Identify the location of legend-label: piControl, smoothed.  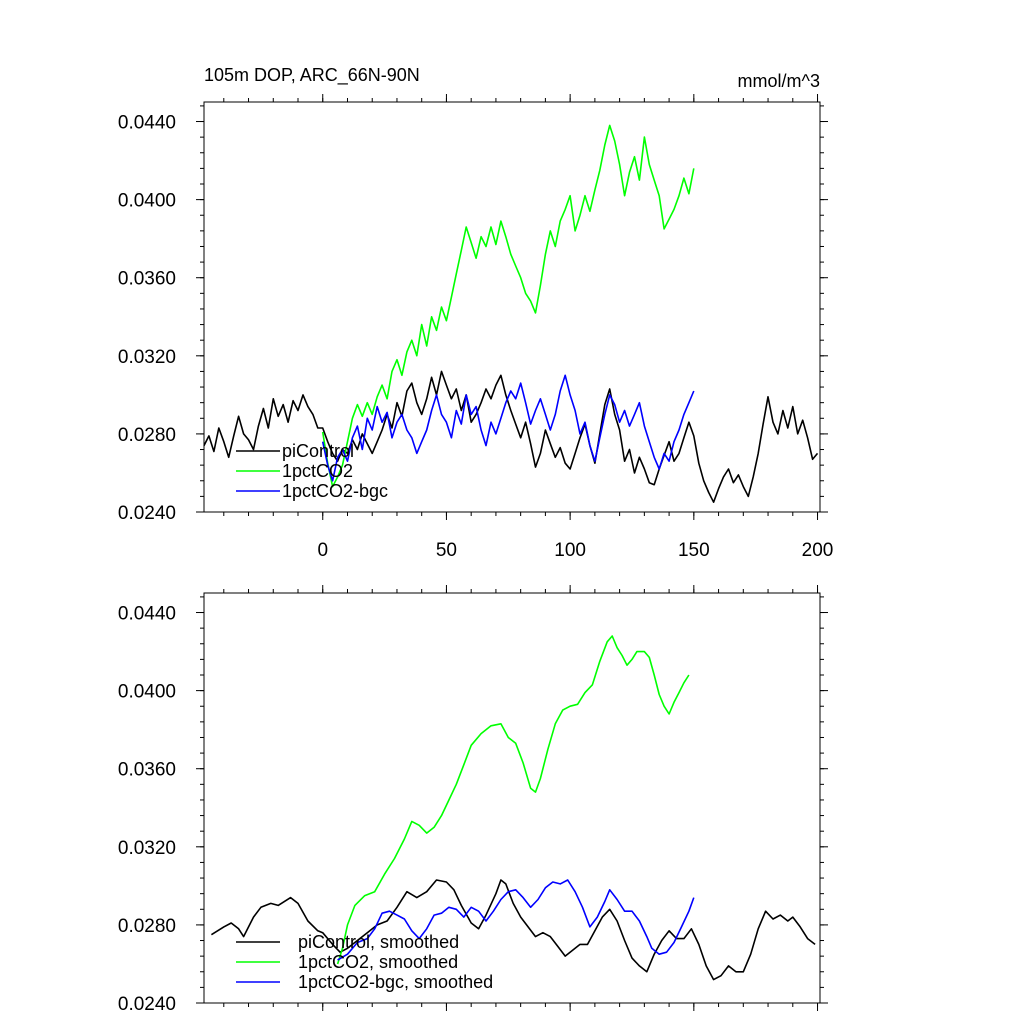
(378, 942).